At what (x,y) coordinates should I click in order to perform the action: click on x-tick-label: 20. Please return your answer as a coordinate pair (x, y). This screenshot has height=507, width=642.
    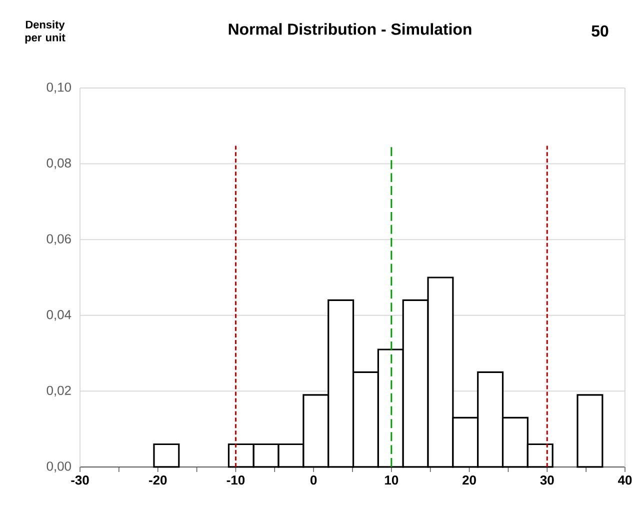
    Looking at the image, I should click on (469, 480).